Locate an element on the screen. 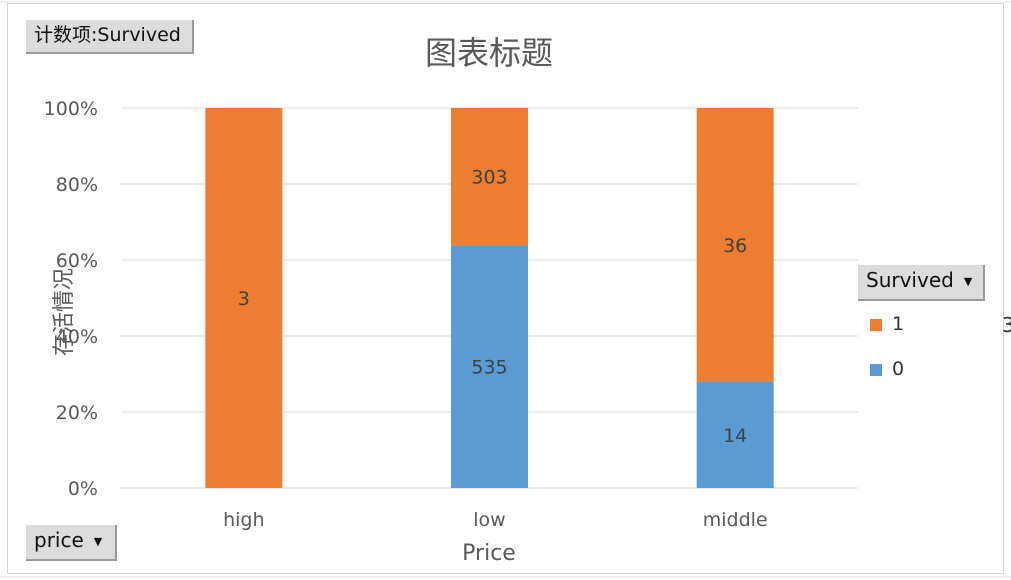 The image size is (1011, 580). legend-label-1: 1 is located at coordinates (898, 324).